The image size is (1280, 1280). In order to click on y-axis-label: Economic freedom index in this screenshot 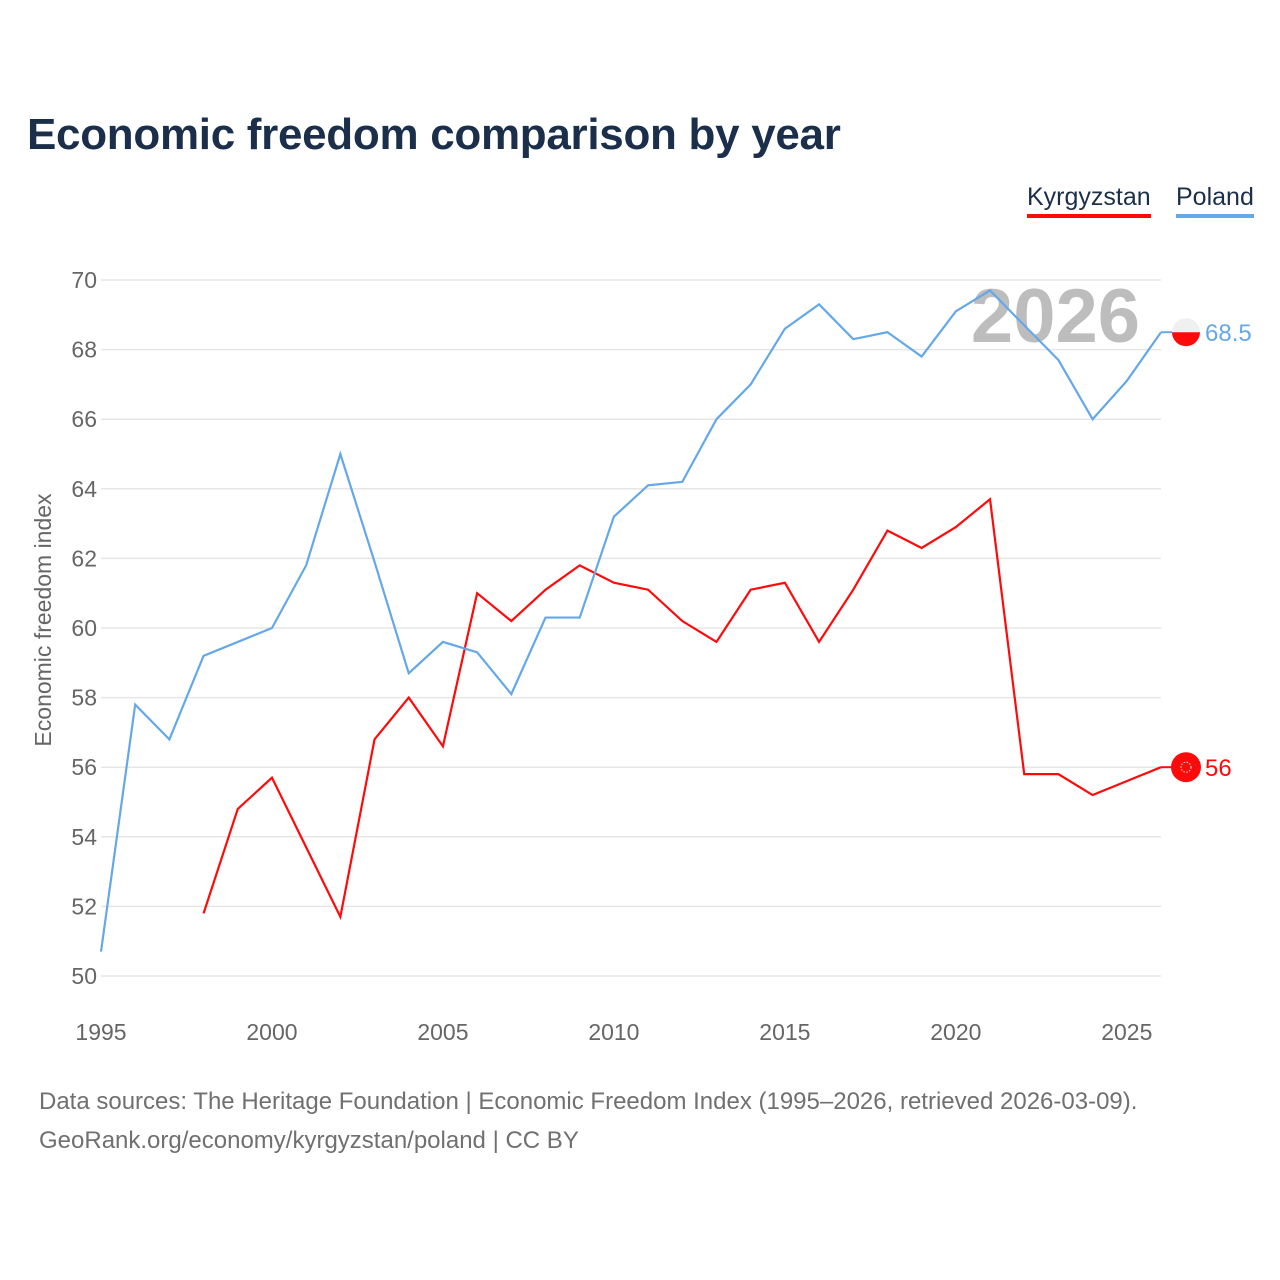, I will do `click(43, 620)`.